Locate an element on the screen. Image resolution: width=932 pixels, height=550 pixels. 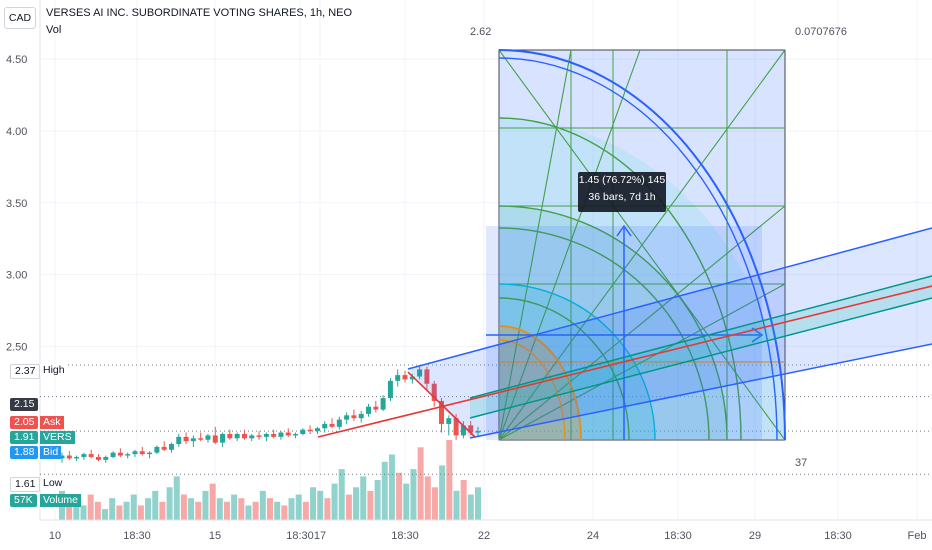
channel-inner-fill is located at coordinates (701, 347).